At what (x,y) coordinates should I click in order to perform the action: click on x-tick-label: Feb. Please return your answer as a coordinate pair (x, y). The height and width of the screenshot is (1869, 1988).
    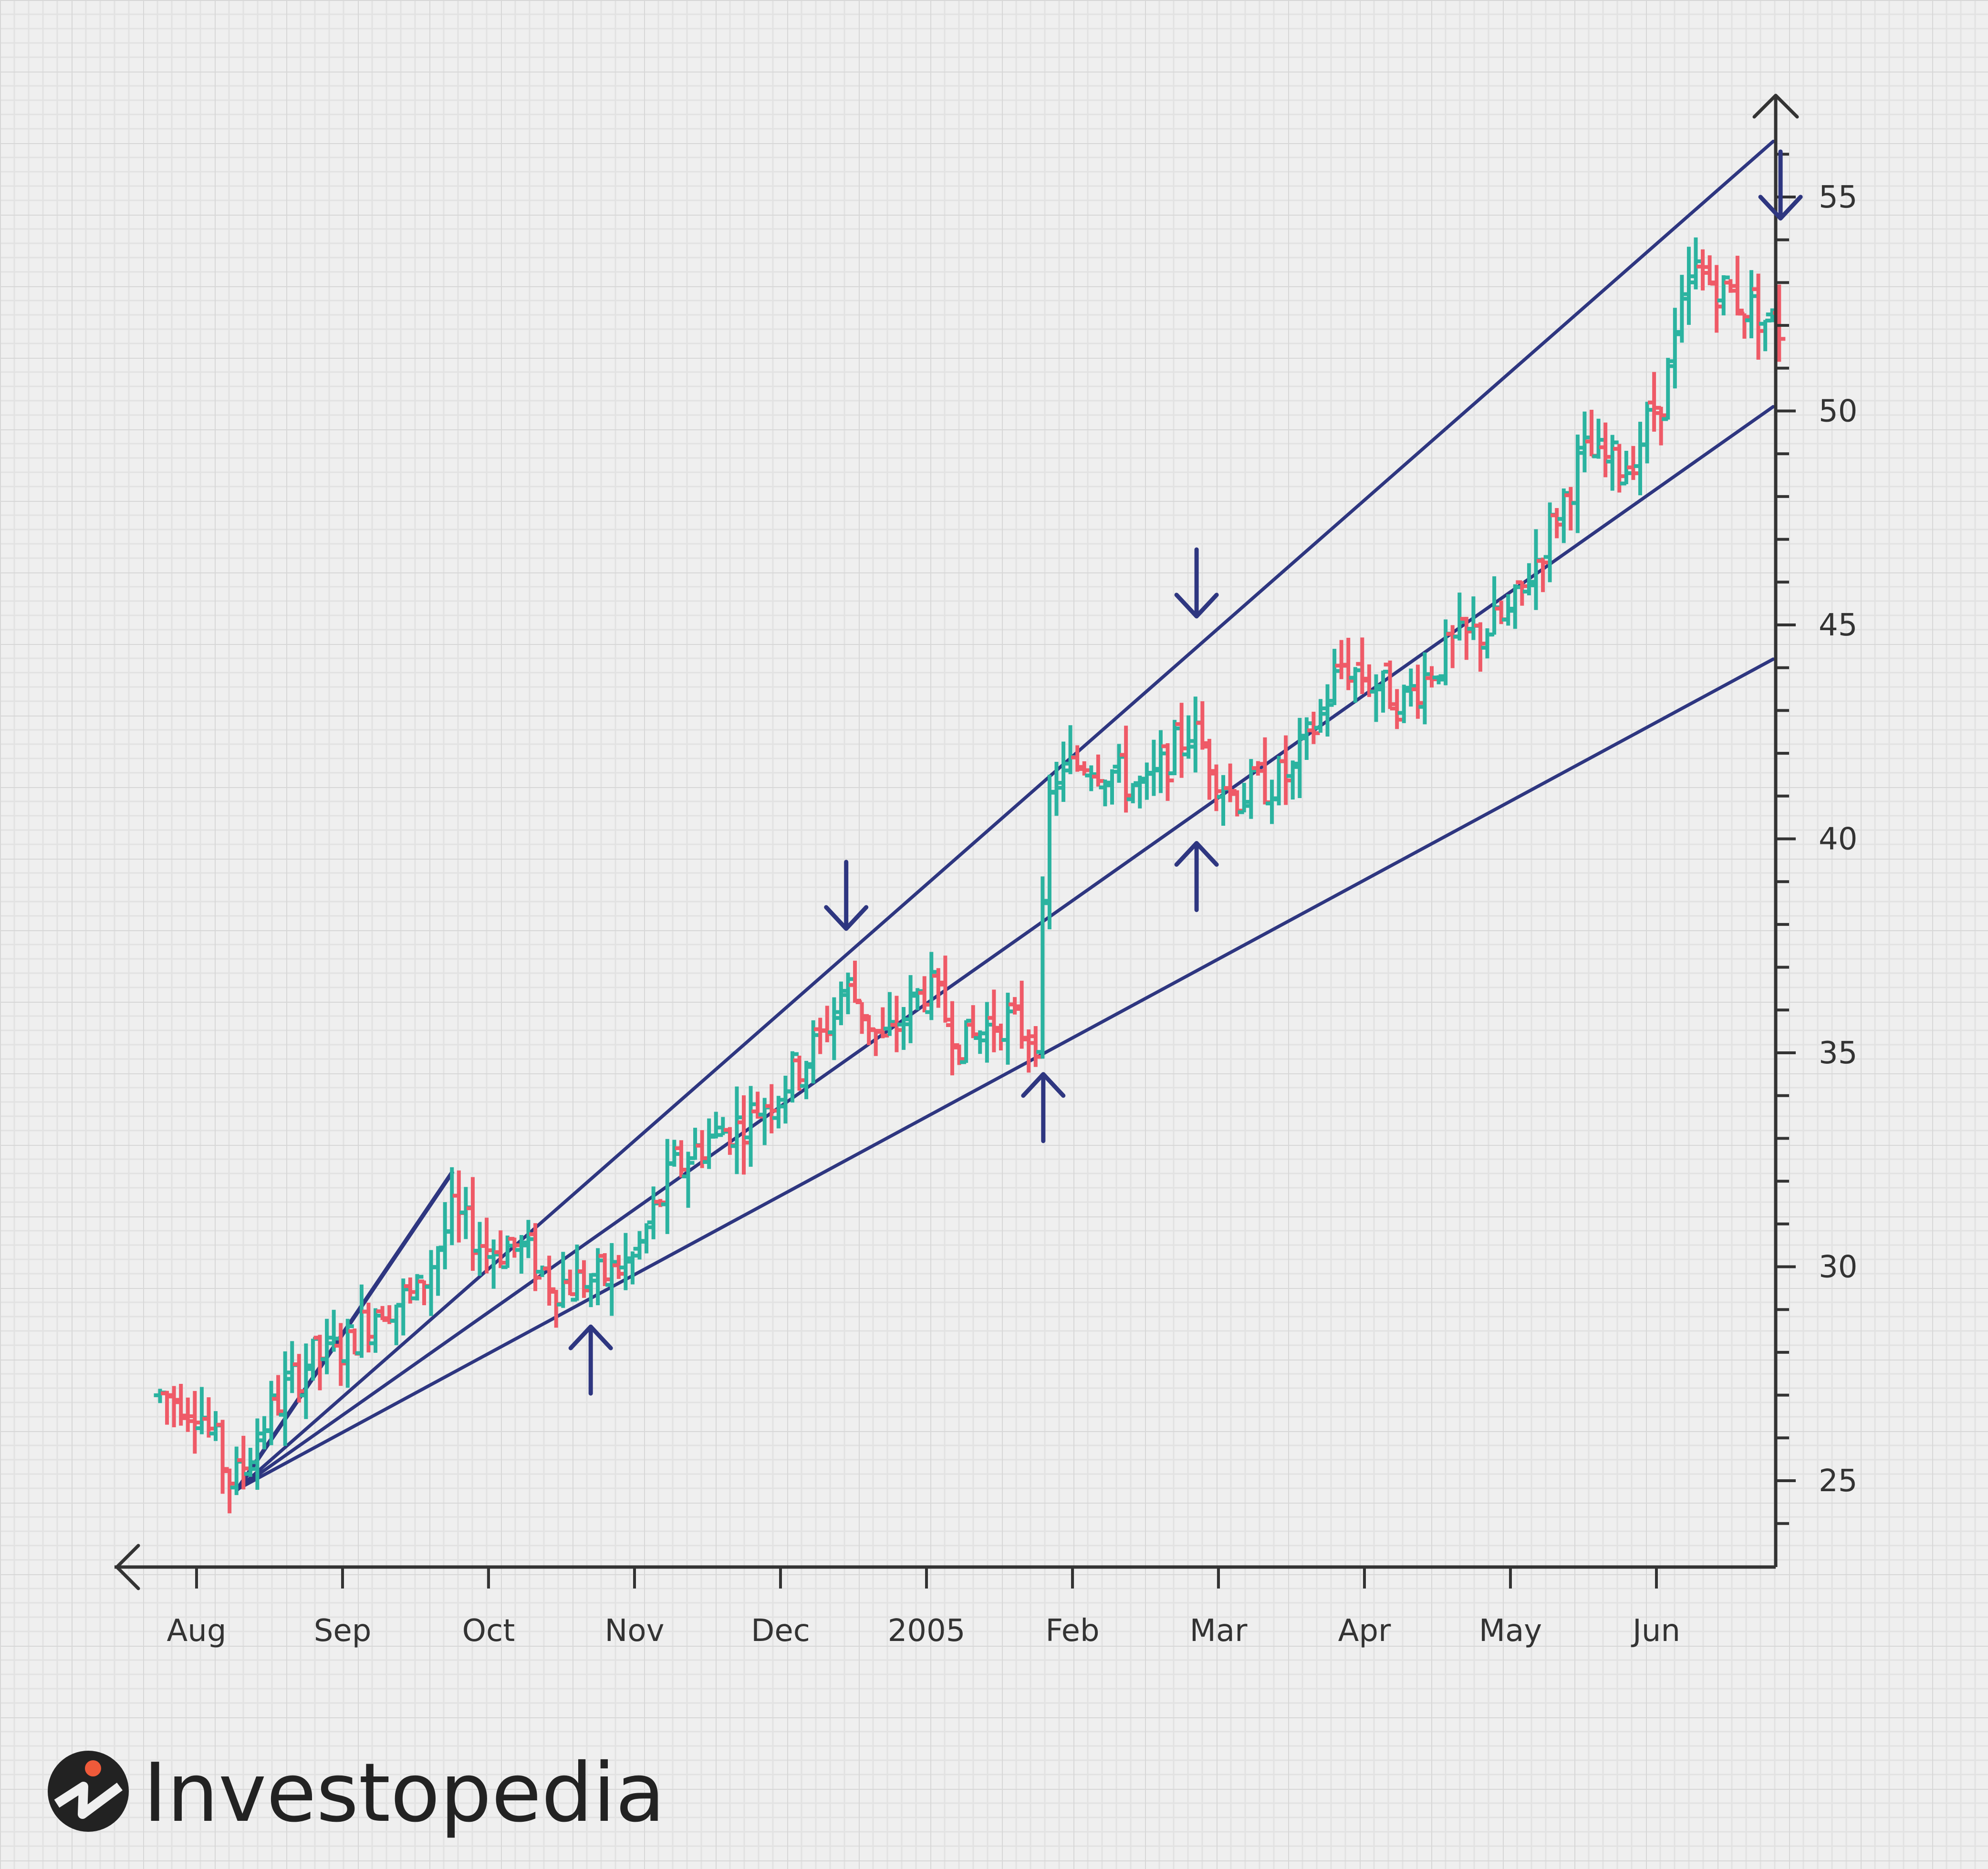
    Looking at the image, I should click on (1072, 1631).